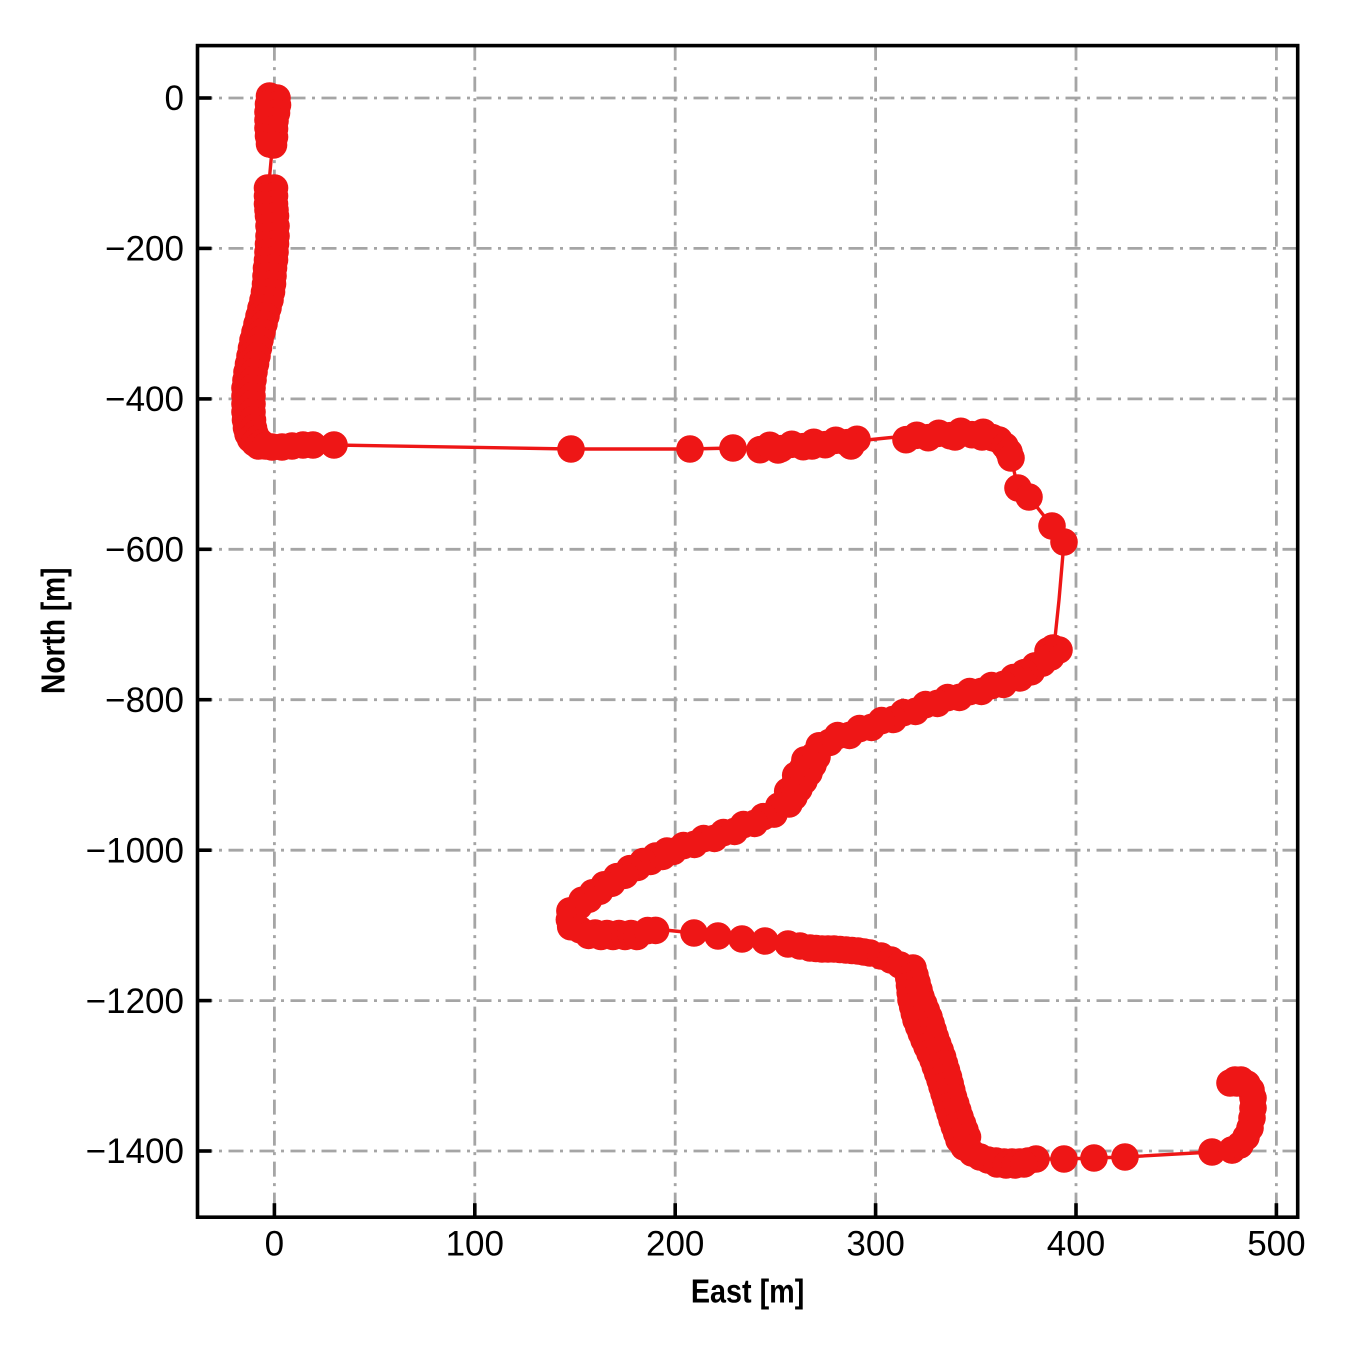 The image size is (1350, 1350). I want to click on svg-text: −200, so click(144, 249).